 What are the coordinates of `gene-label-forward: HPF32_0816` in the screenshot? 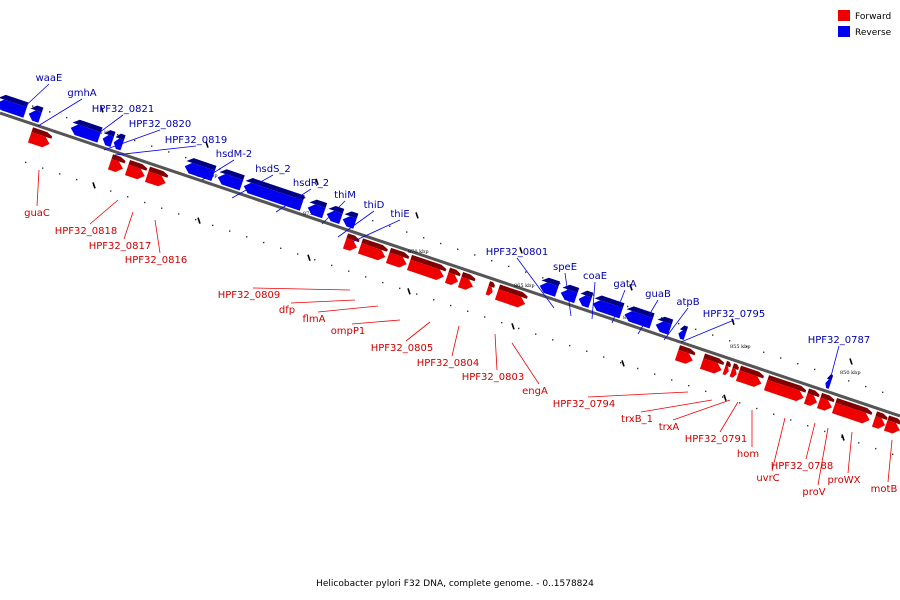 It's located at (156, 260).